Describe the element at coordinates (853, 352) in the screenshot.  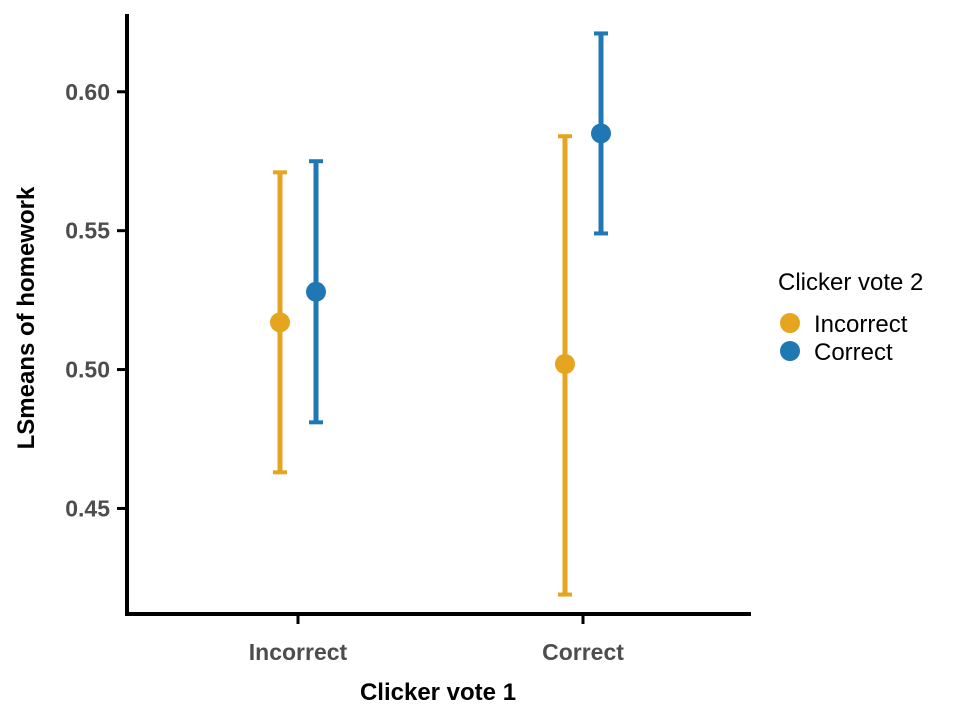
I see `legend-label: Correct` at that location.